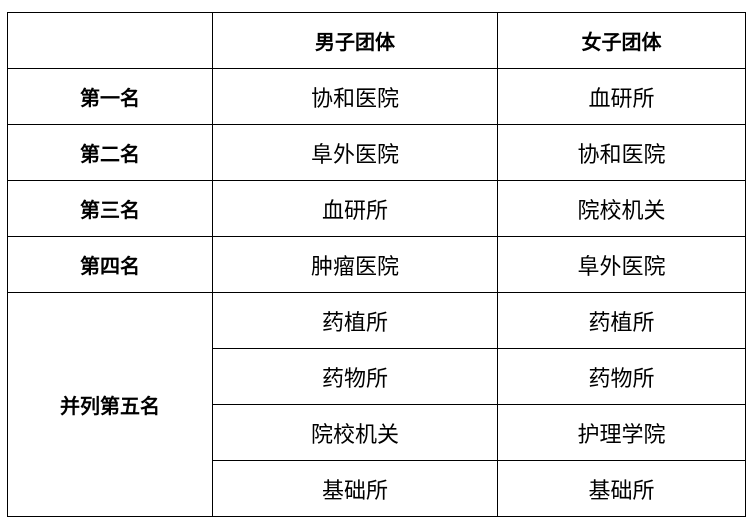 Image resolution: width=751 pixels, height=526 pixels. I want to click on rank-label: 第二名, so click(110, 152).